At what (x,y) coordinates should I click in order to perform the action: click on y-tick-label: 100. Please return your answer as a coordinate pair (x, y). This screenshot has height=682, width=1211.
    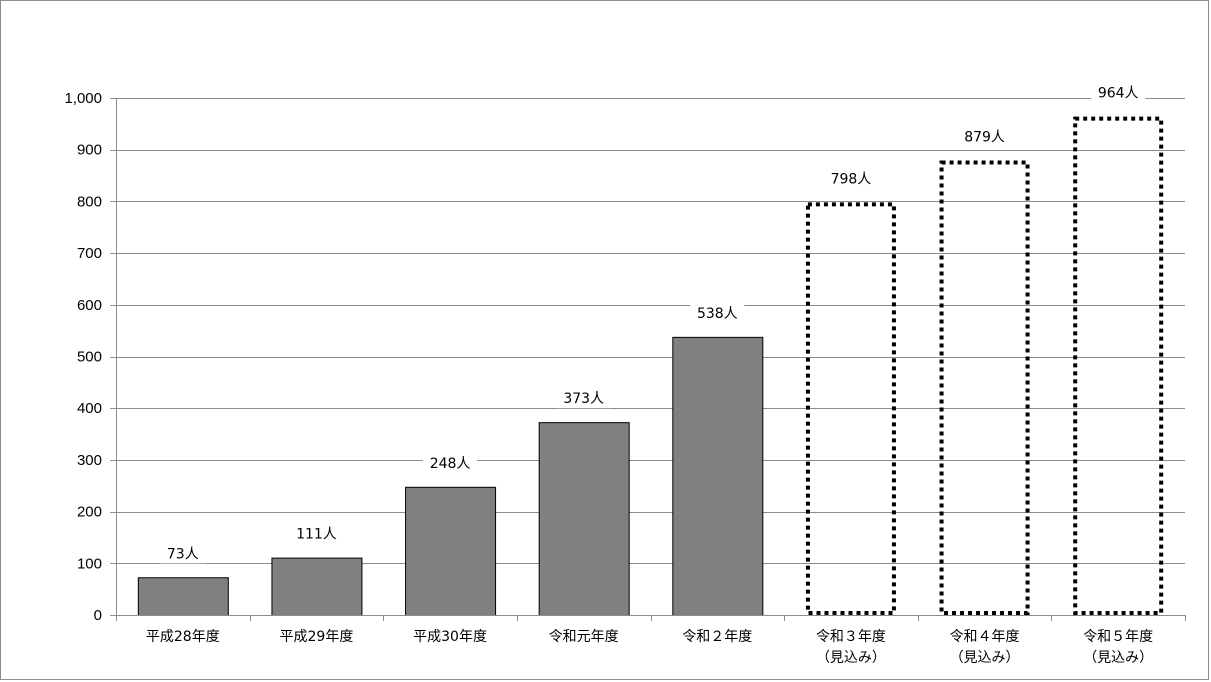
    Looking at the image, I should click on (89, 563).